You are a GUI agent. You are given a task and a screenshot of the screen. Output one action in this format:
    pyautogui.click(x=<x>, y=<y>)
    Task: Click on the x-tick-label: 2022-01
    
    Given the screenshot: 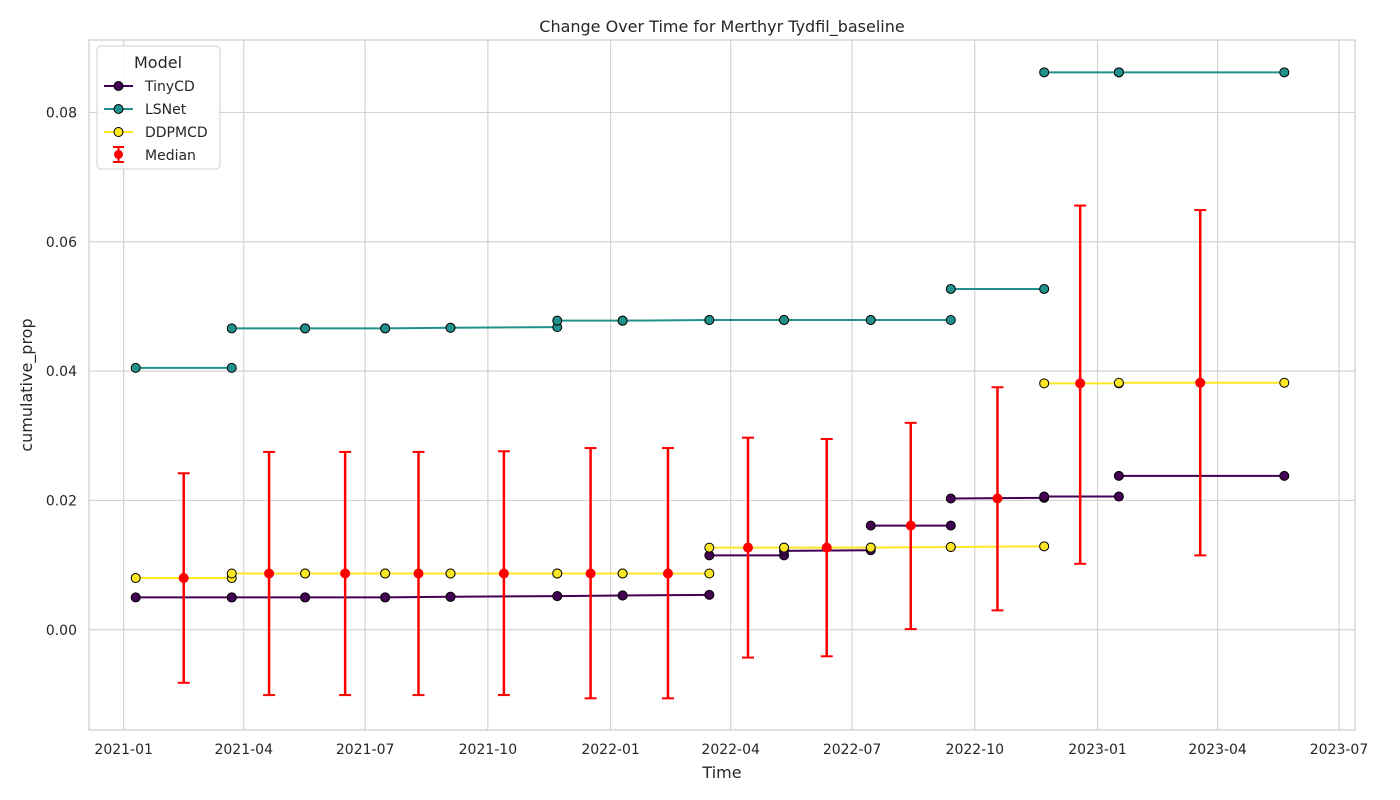 What is the action you would take?
    pyautogui.click(x=610, y=750)
    